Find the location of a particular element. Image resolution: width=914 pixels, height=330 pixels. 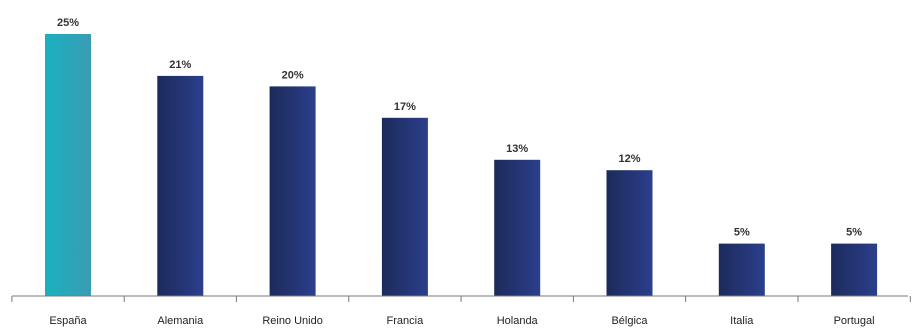

bar-italia is located at coordinates (741, 269).